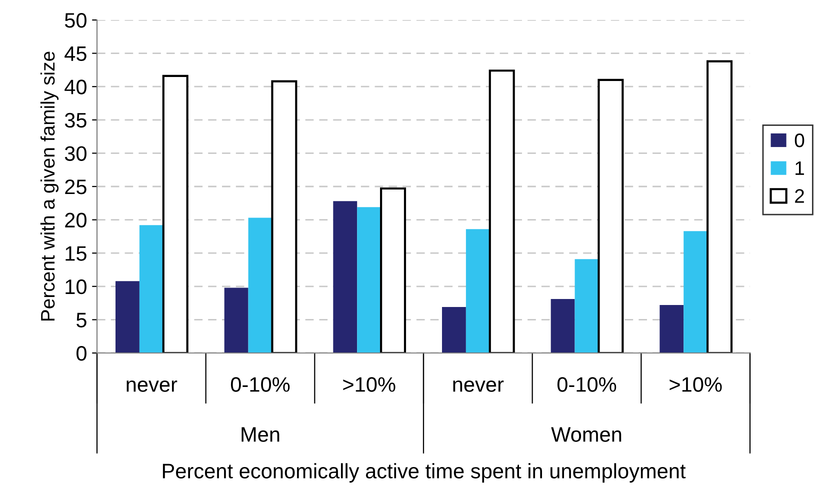 Image resolution: width=814 pixels, height=488 pixels. I want to click on text: Women, so click(586, 434).